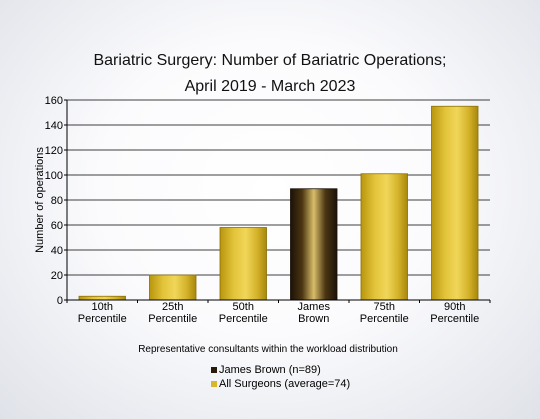 This screenshot has height=419, width=540. Describe the element at coordinates (57, 201) in the screenshot. I see `y-tick-label: 80` at that location.